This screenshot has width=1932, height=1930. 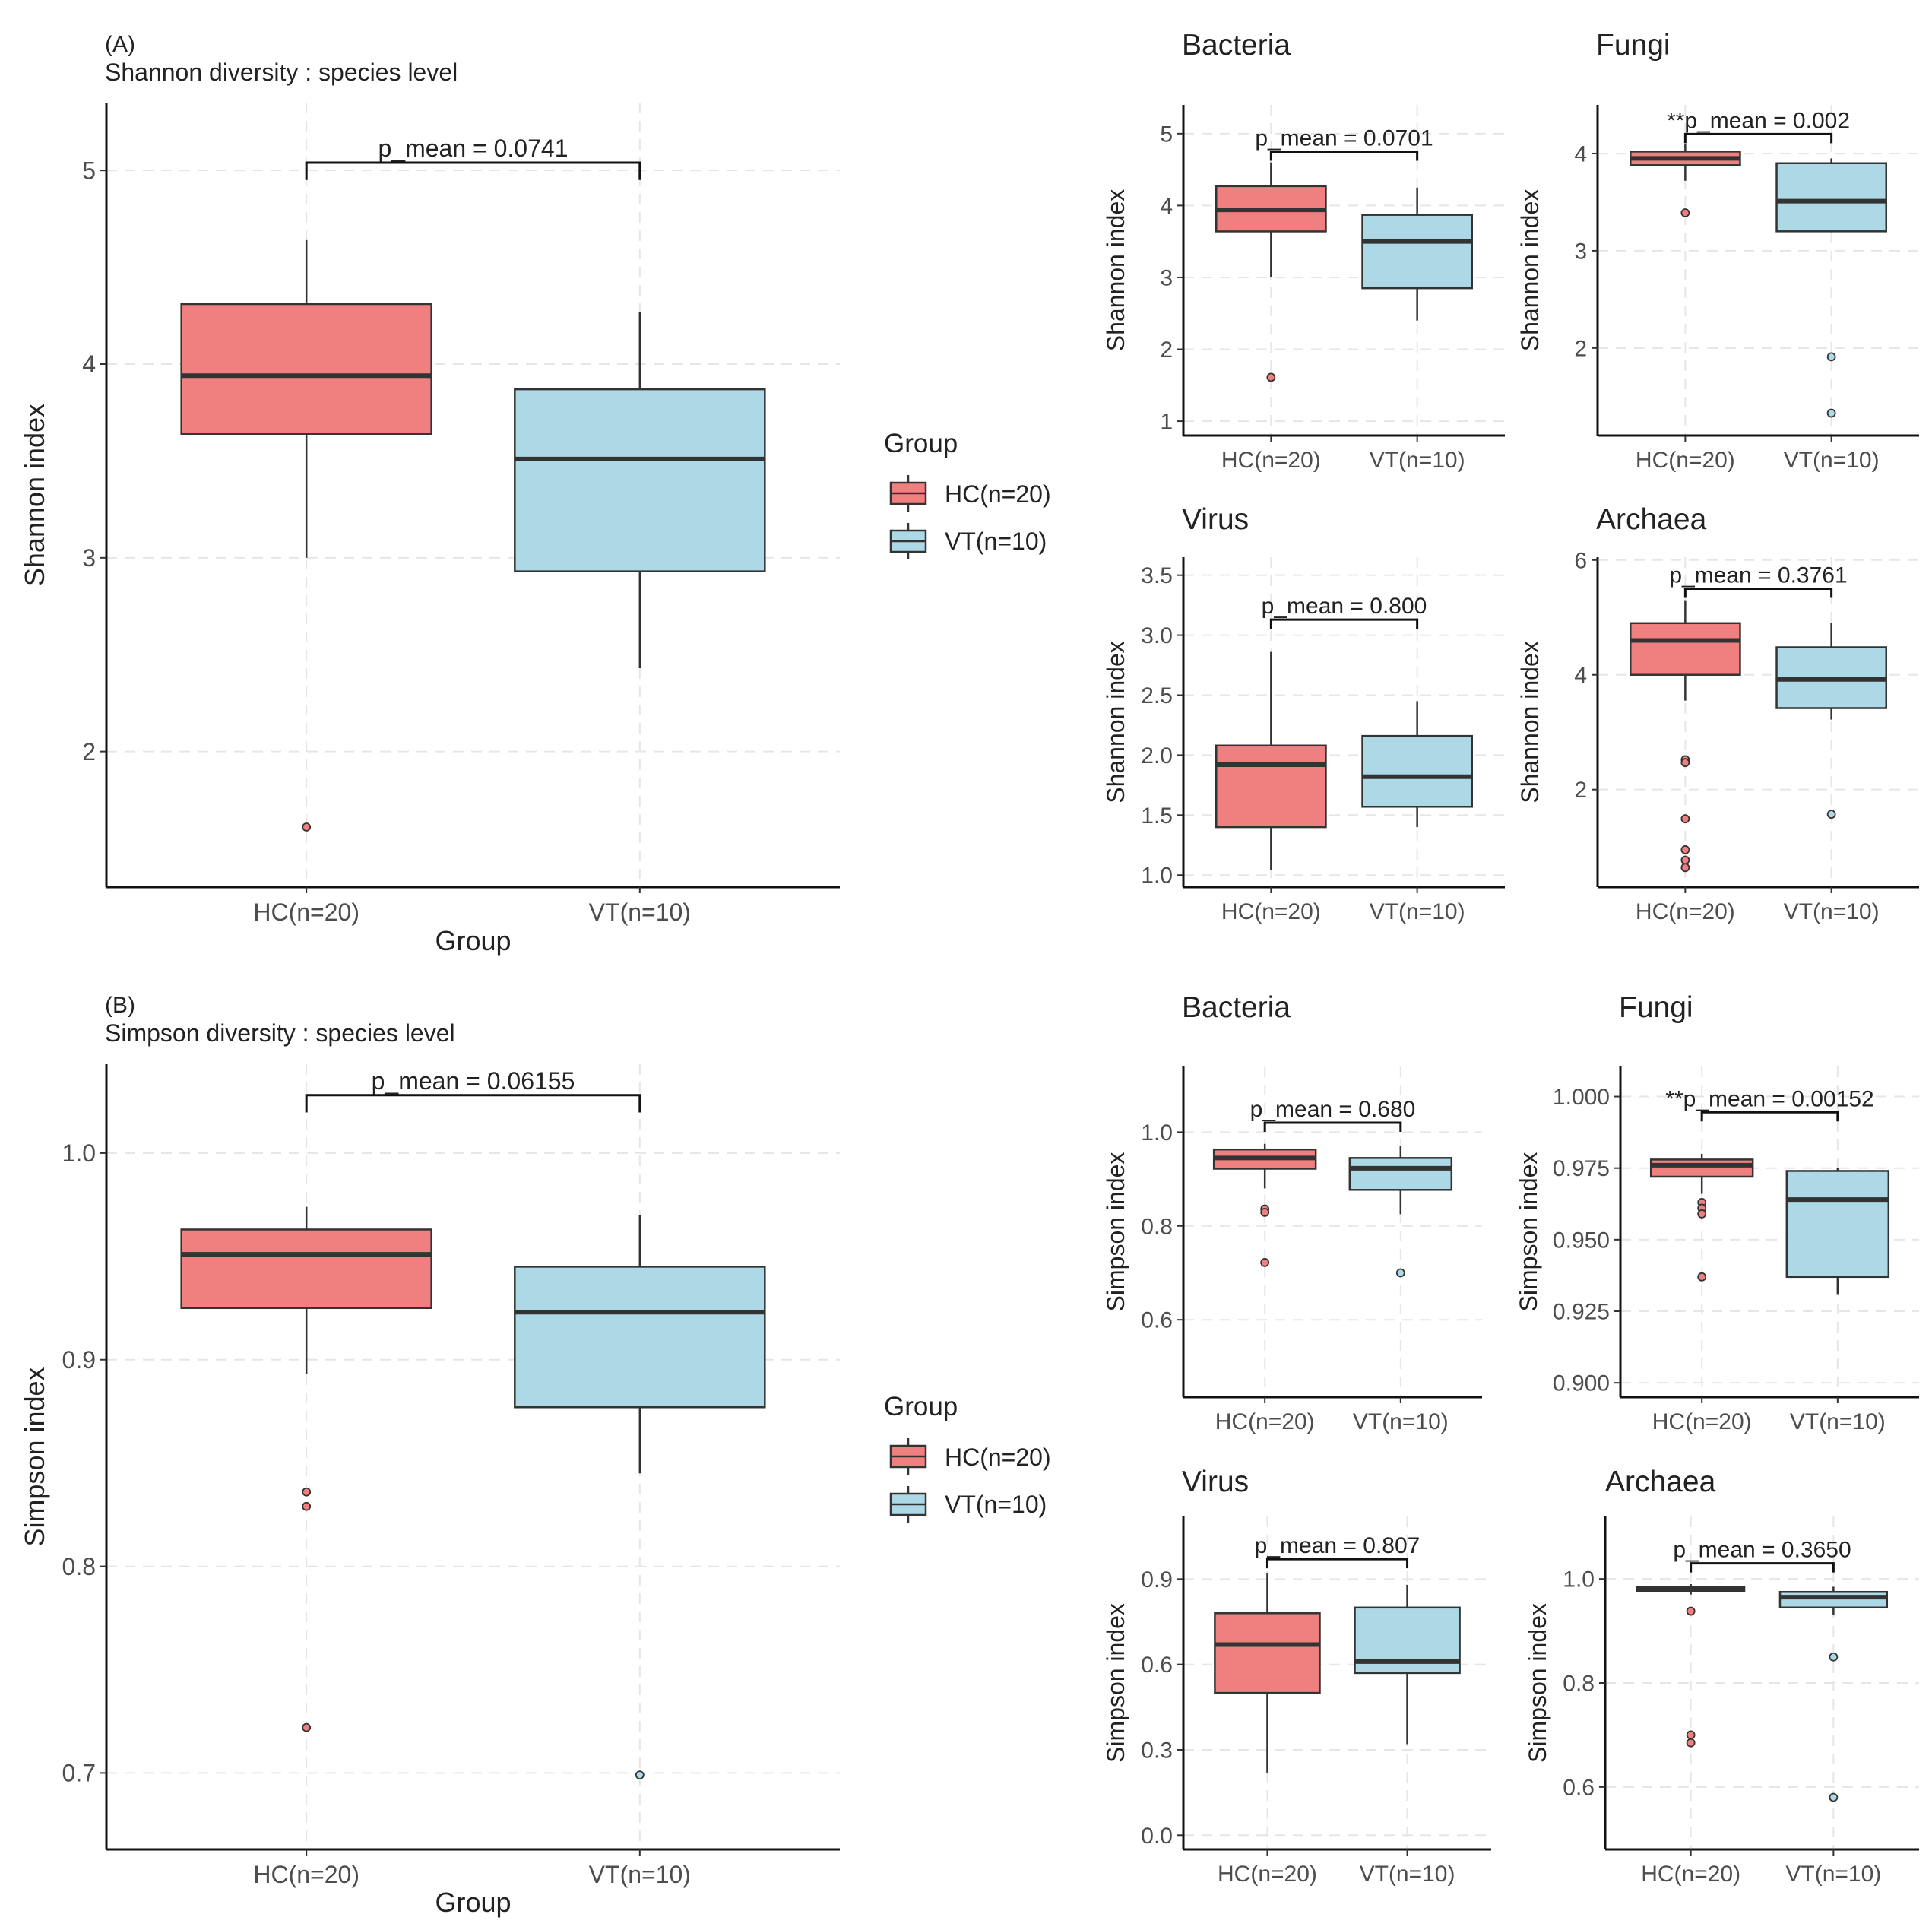 I want to click on p8-p-value-label: p_mean = 0.807, so click(x=1337, y=1545).